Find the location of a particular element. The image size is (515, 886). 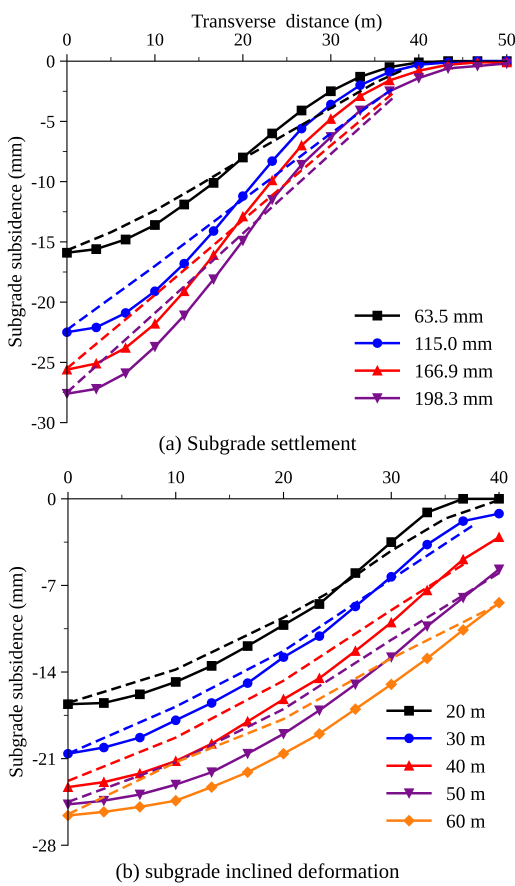

y-tick-label: -14 is located at coordinates (44, 672).